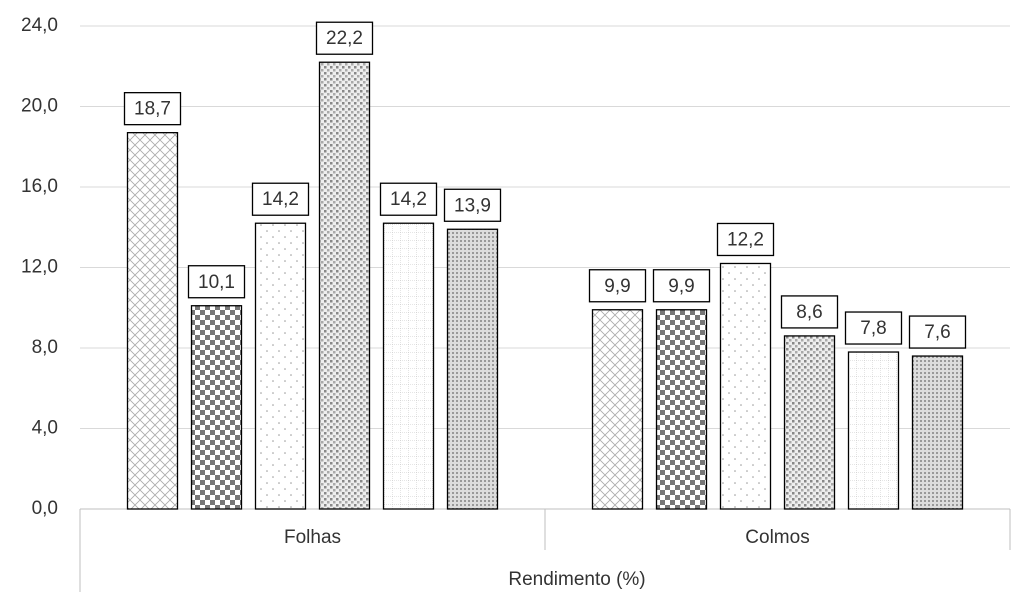 The width and height of the screenshot is (1017, 592). Describe the element at coordinates (45, 428) in the screenshot. I see `y-tick-label: 4,0` at that location.